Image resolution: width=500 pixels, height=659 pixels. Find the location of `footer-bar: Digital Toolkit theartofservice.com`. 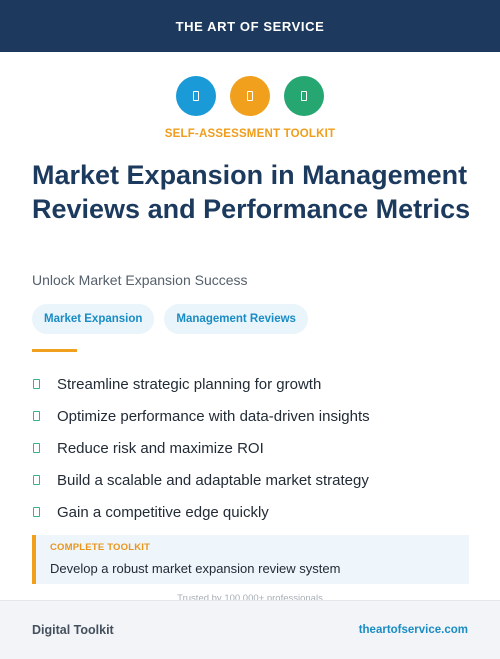

footer-bar: Digital Toolkit theartofservice.com is located at coordinates (250, 629).